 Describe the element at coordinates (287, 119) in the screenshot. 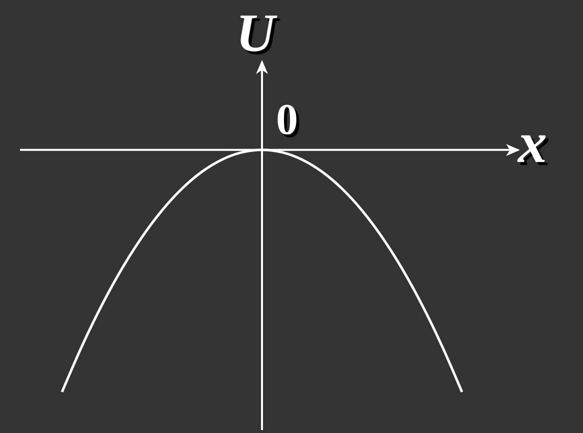

I see `text: 0` at that location.